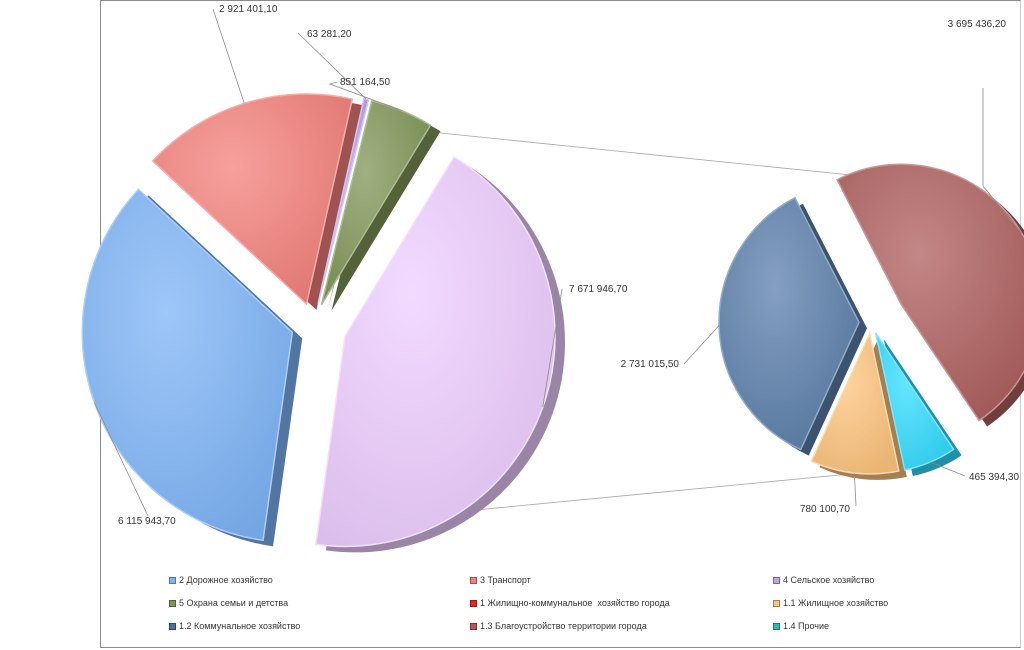  Describe the element at coordinates (187, 365) in the screenshot. I see `primary-2-дорожное-хозяйство-slice` at that location.